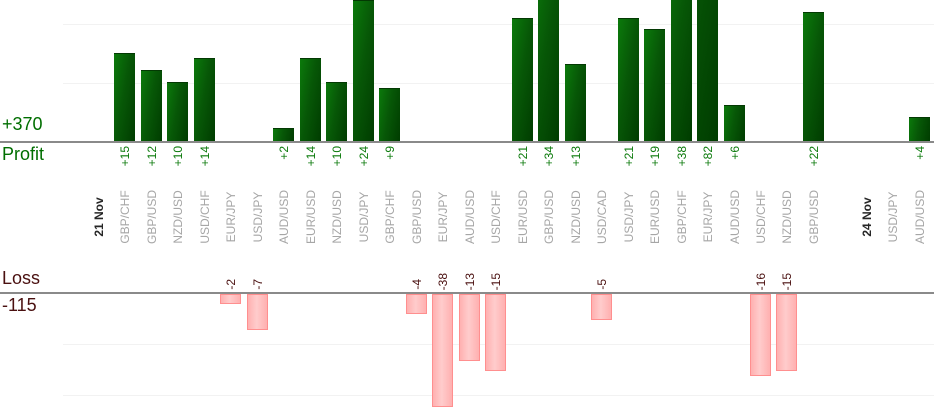  What do you see at coordinates (655, 156) in the screenshot?
I see `profit-value-label: +19` at bounding box center [655, 156].